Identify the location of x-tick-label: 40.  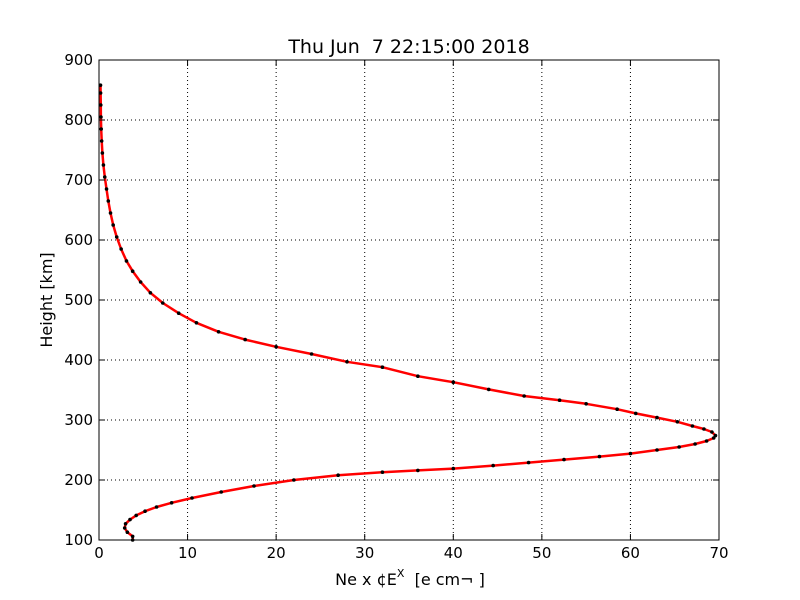
(453, 553).